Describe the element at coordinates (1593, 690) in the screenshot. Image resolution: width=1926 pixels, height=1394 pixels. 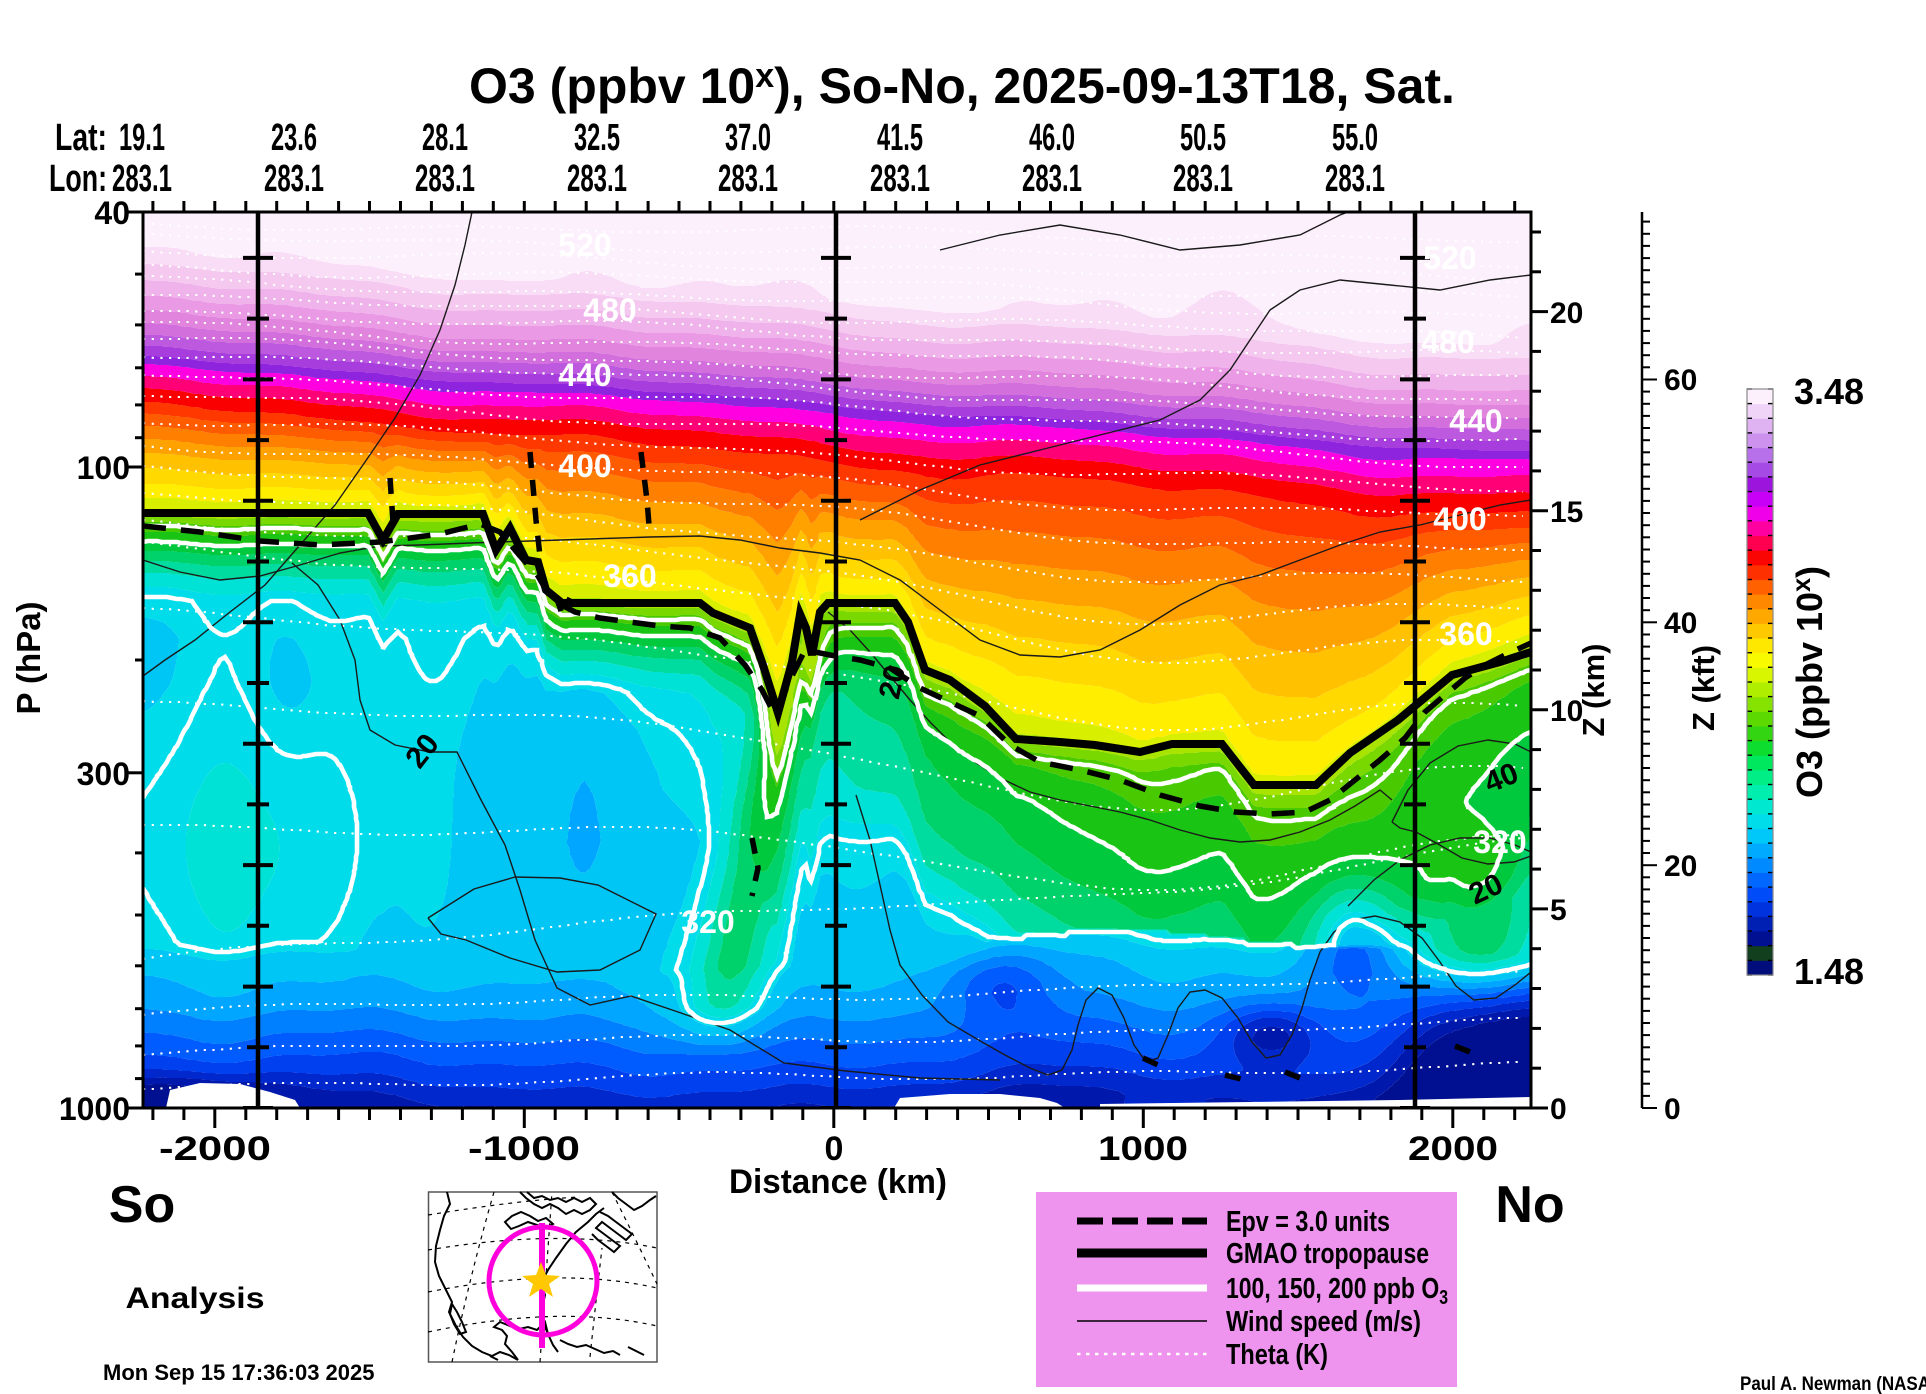
I see `svg-text: Z (km)` at that location.